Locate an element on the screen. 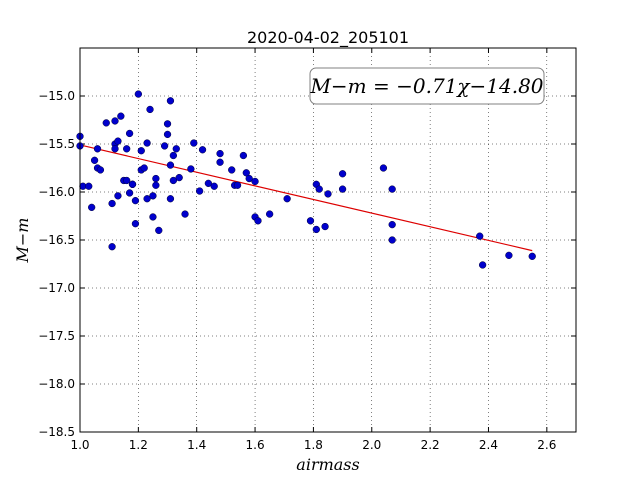 The width and height of the screenshot is (640, 480). y-axis-label: M−m is located at coordinates (22, 241).